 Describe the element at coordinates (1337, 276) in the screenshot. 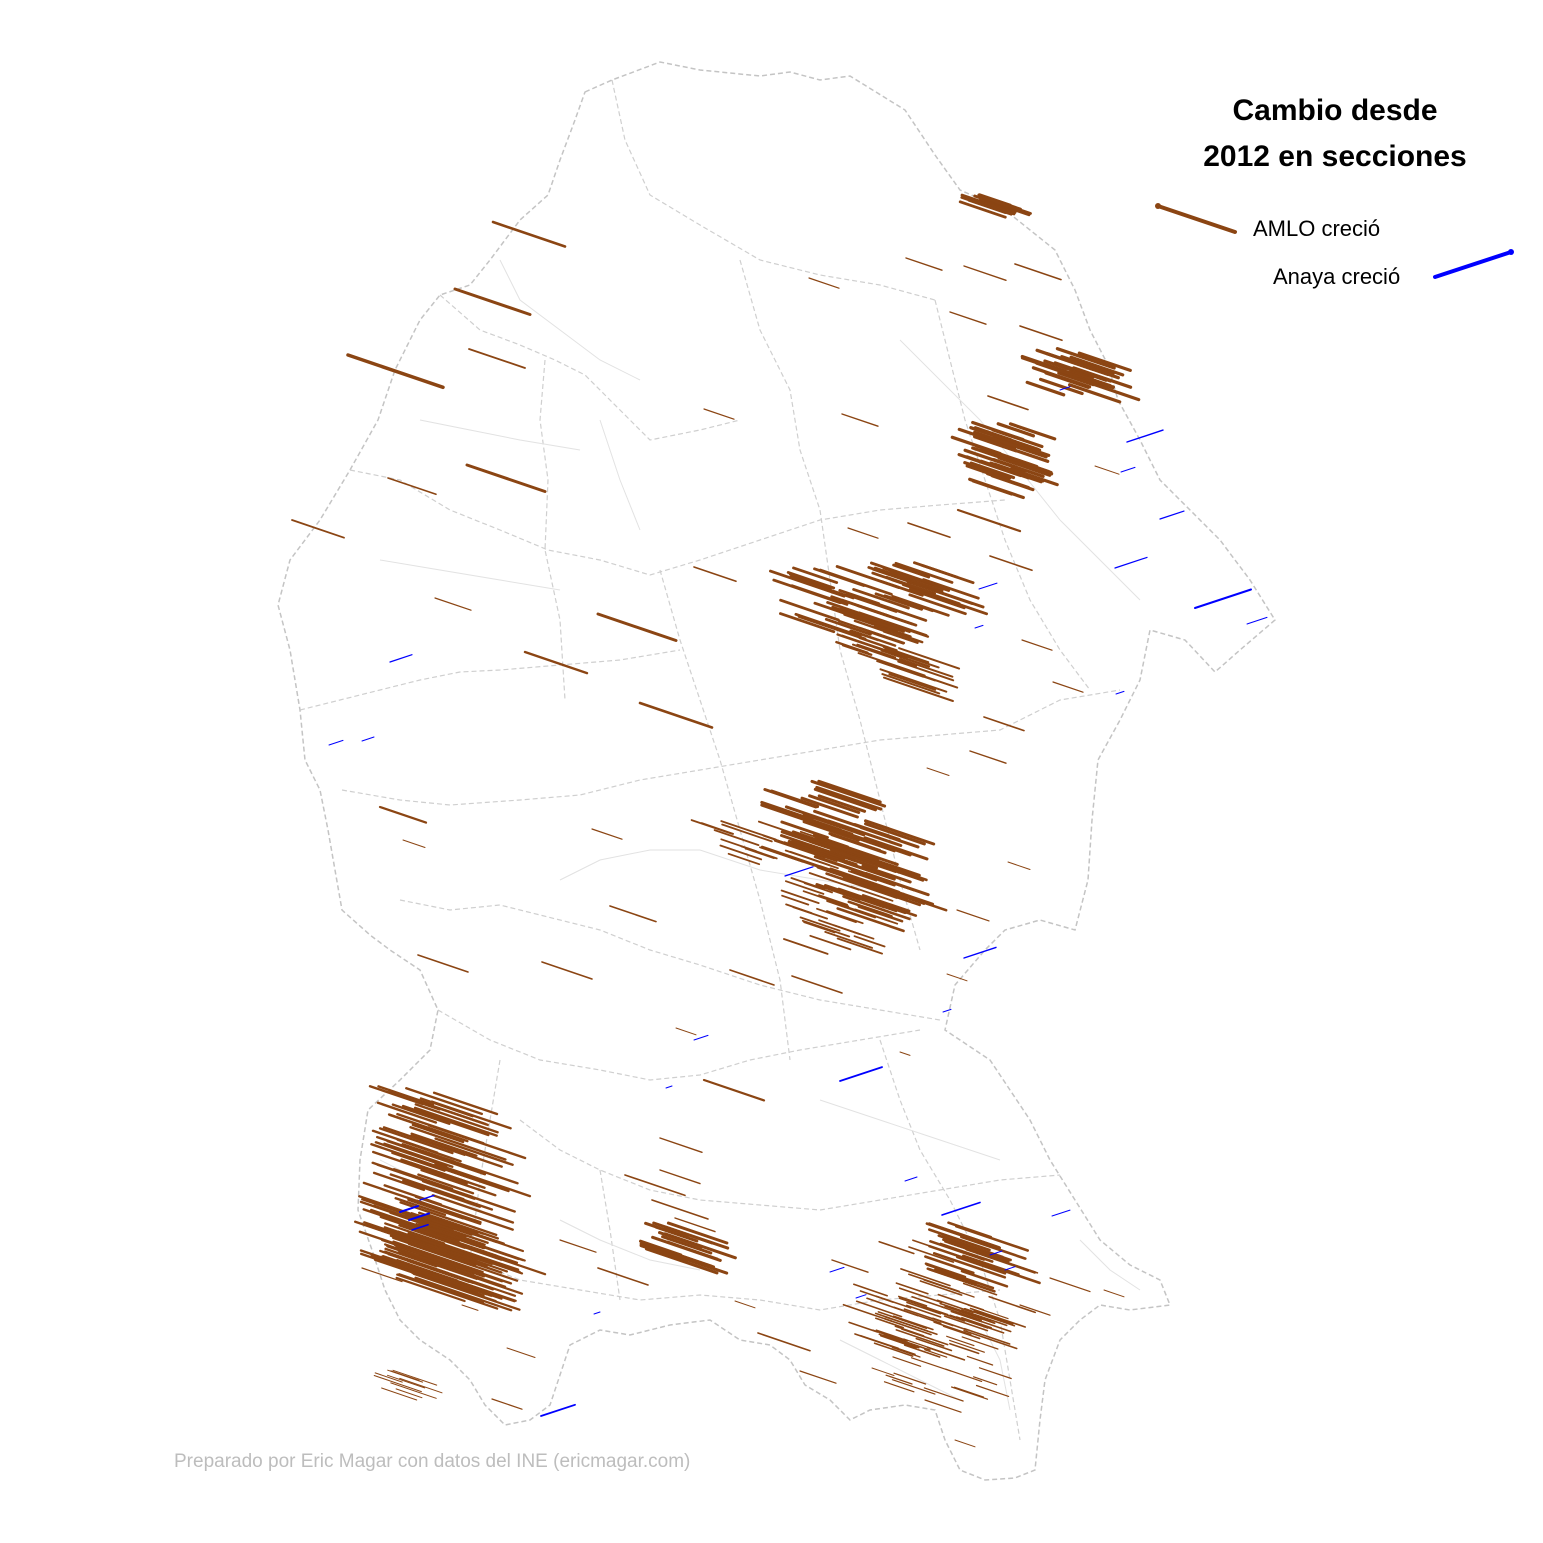

I see `legend-anaya-label: Anaya creció` at that location.